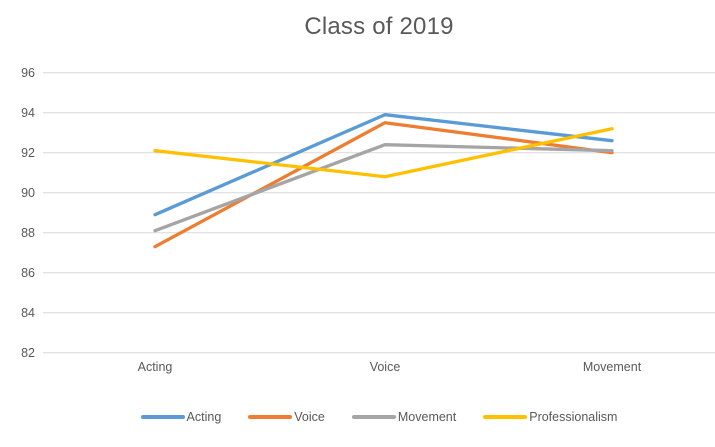 Image resolution: width=715 pixels, height=447 pixels. Describe the element at coordinates (28, 273) in the screenshot. I see `y-axis-tick-label: 86` at that location.